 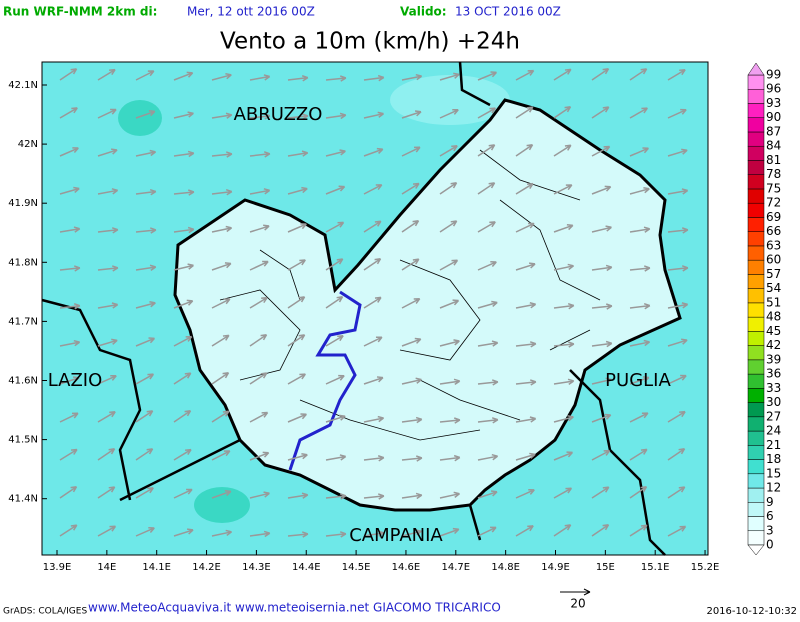 I want to click on credit: GrADS: COLA/IGES, so click(x=45, y=612).